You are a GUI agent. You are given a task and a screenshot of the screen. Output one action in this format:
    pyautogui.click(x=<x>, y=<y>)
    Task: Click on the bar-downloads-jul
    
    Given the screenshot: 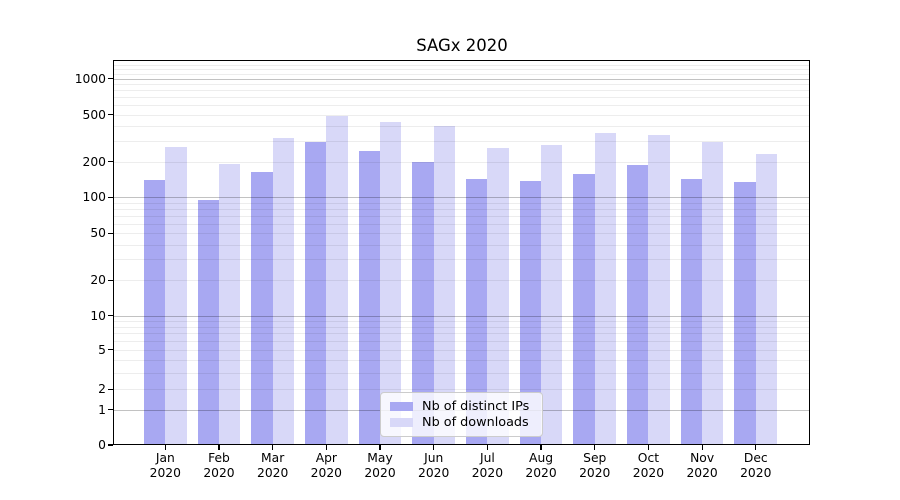 What is the action you would take?
    pyautogui.click(x=498, y=296)
    